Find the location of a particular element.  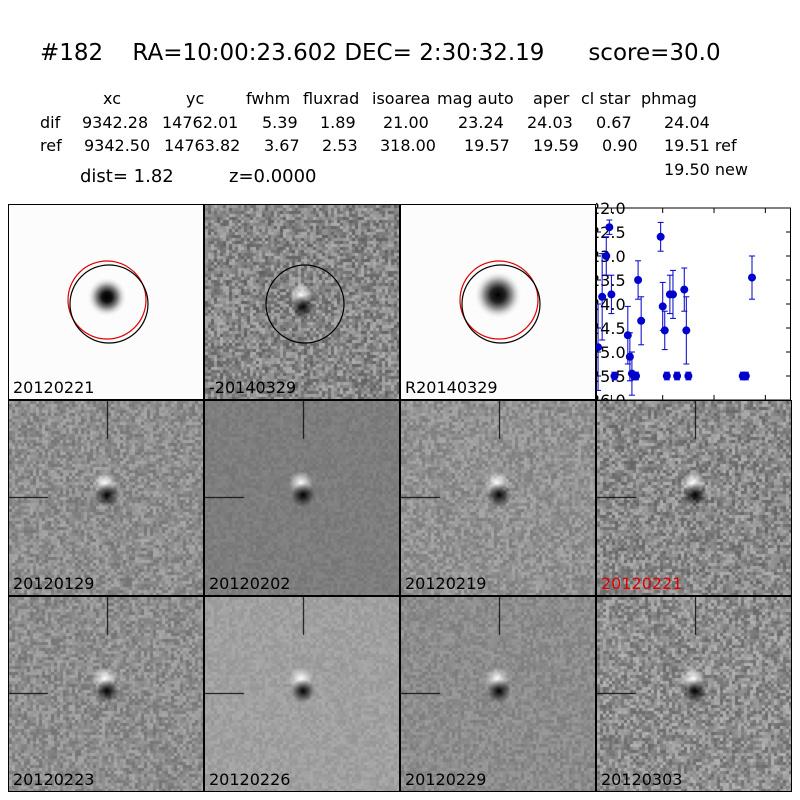

ref2-image is located at coordinates (498, 302).